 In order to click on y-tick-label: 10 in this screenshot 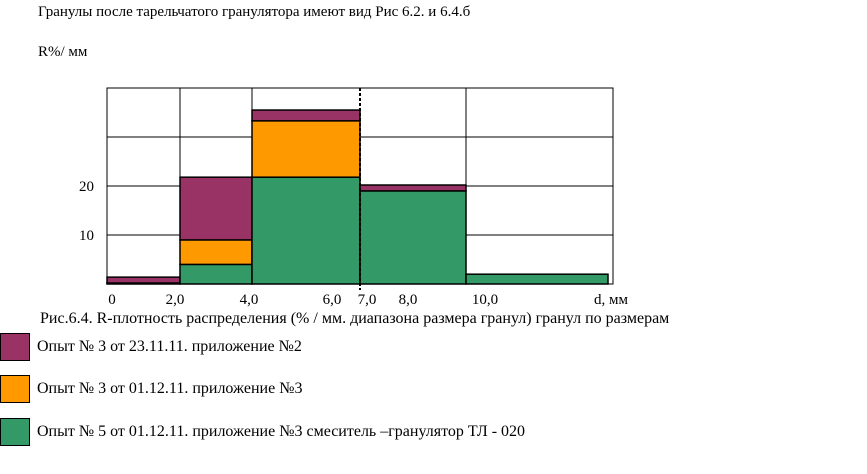, I will do `click(86, 236)`.